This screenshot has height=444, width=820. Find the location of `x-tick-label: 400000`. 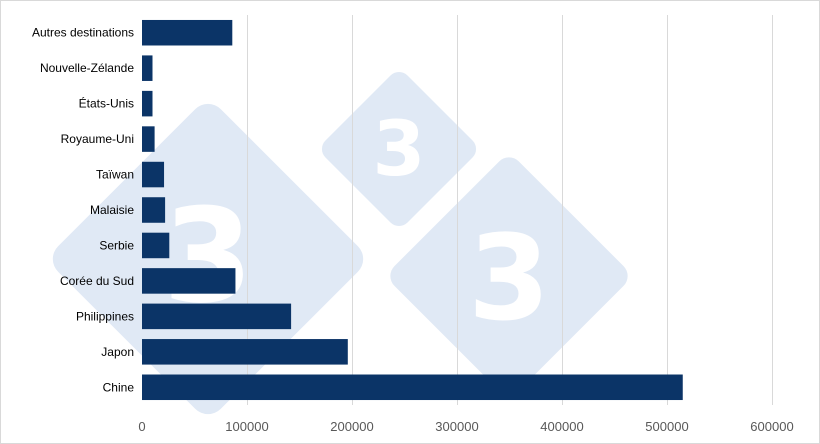

x-tick-label: 400000 is located at coordinates (561, 426).